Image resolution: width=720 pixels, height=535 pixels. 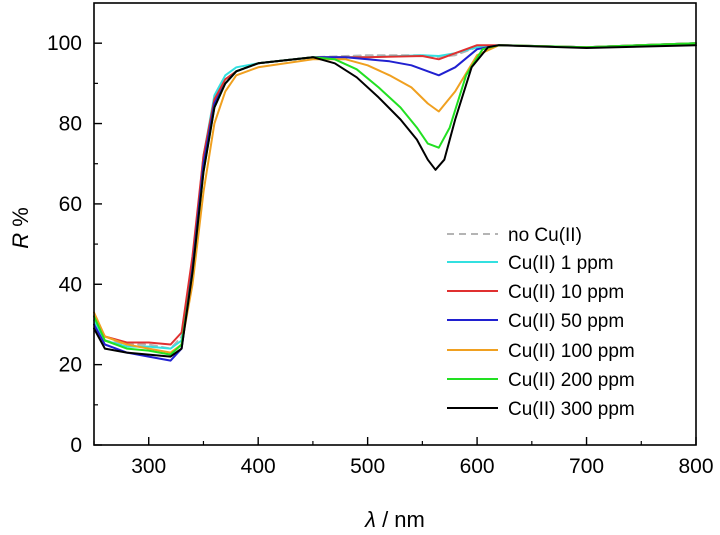 I want to click on y-tick-label-0: 0, so click(x=76, y=445).